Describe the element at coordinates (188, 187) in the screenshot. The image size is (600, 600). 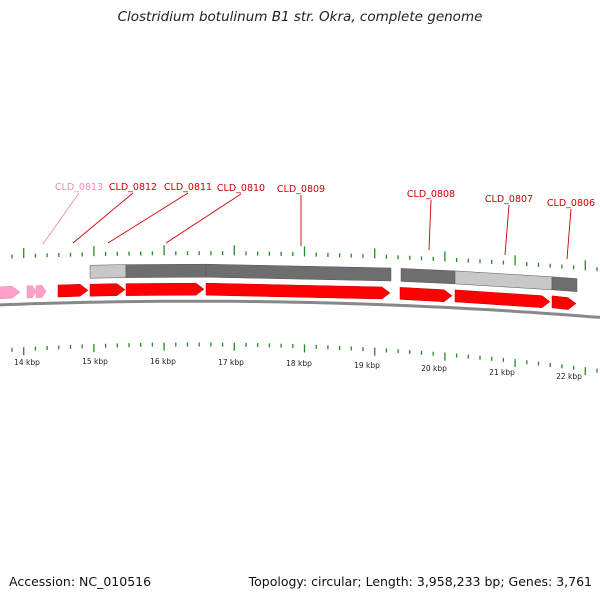
I see `gene-label: CLD_0811` at that location.